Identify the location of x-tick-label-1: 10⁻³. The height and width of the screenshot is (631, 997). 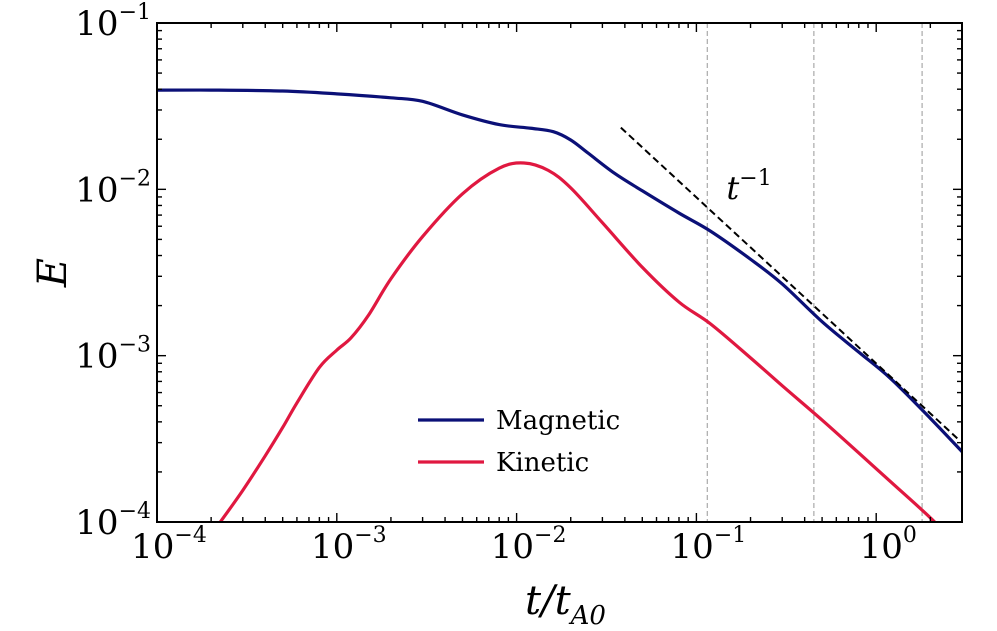
(349, 545).